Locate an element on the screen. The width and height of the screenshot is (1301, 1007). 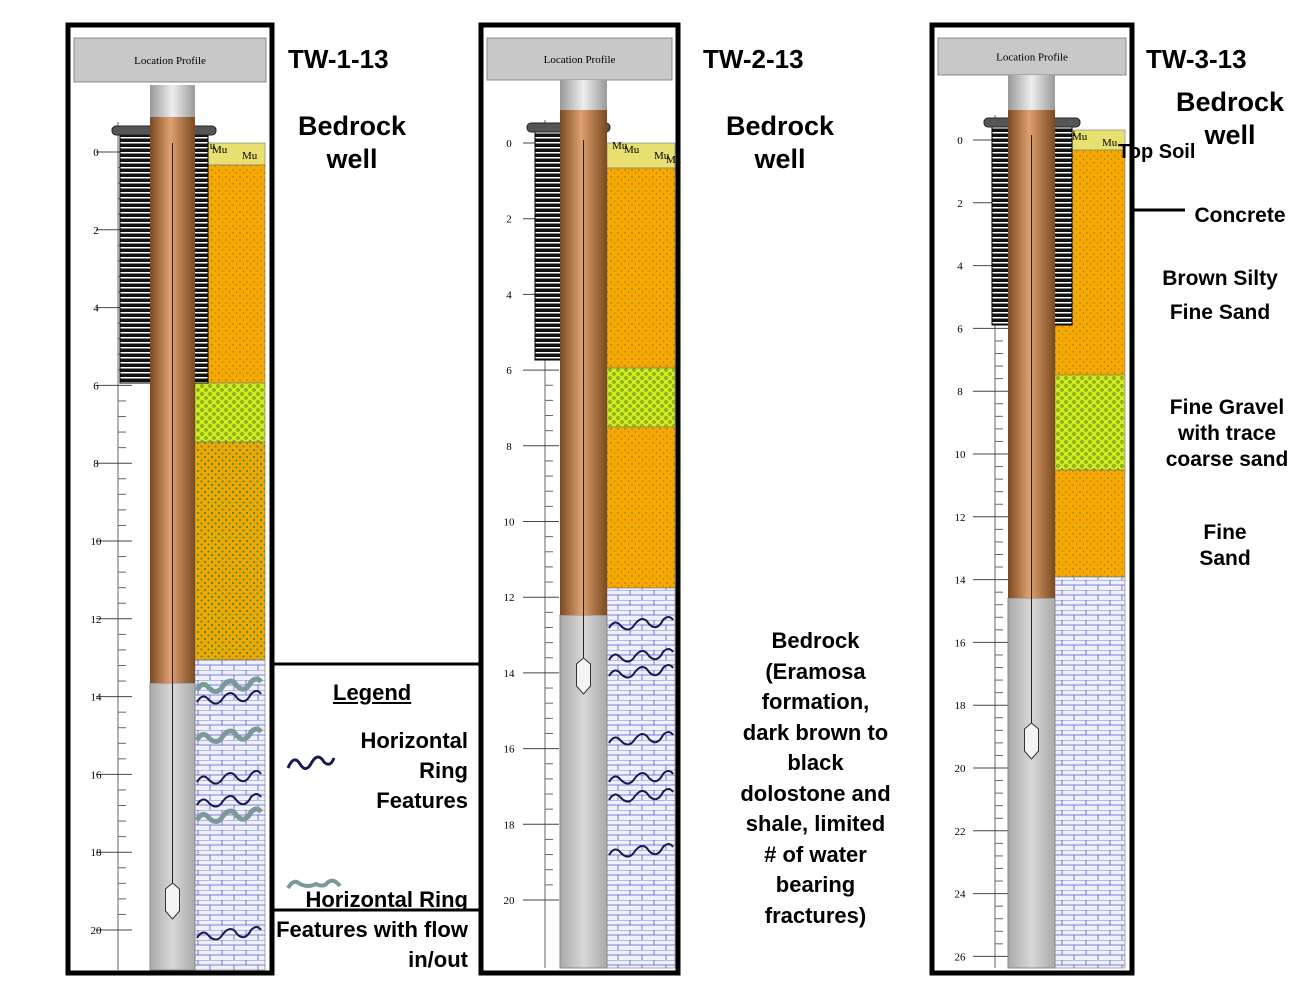
legend-item: Horizontal Ring Features is located at coordinates (414, 770).